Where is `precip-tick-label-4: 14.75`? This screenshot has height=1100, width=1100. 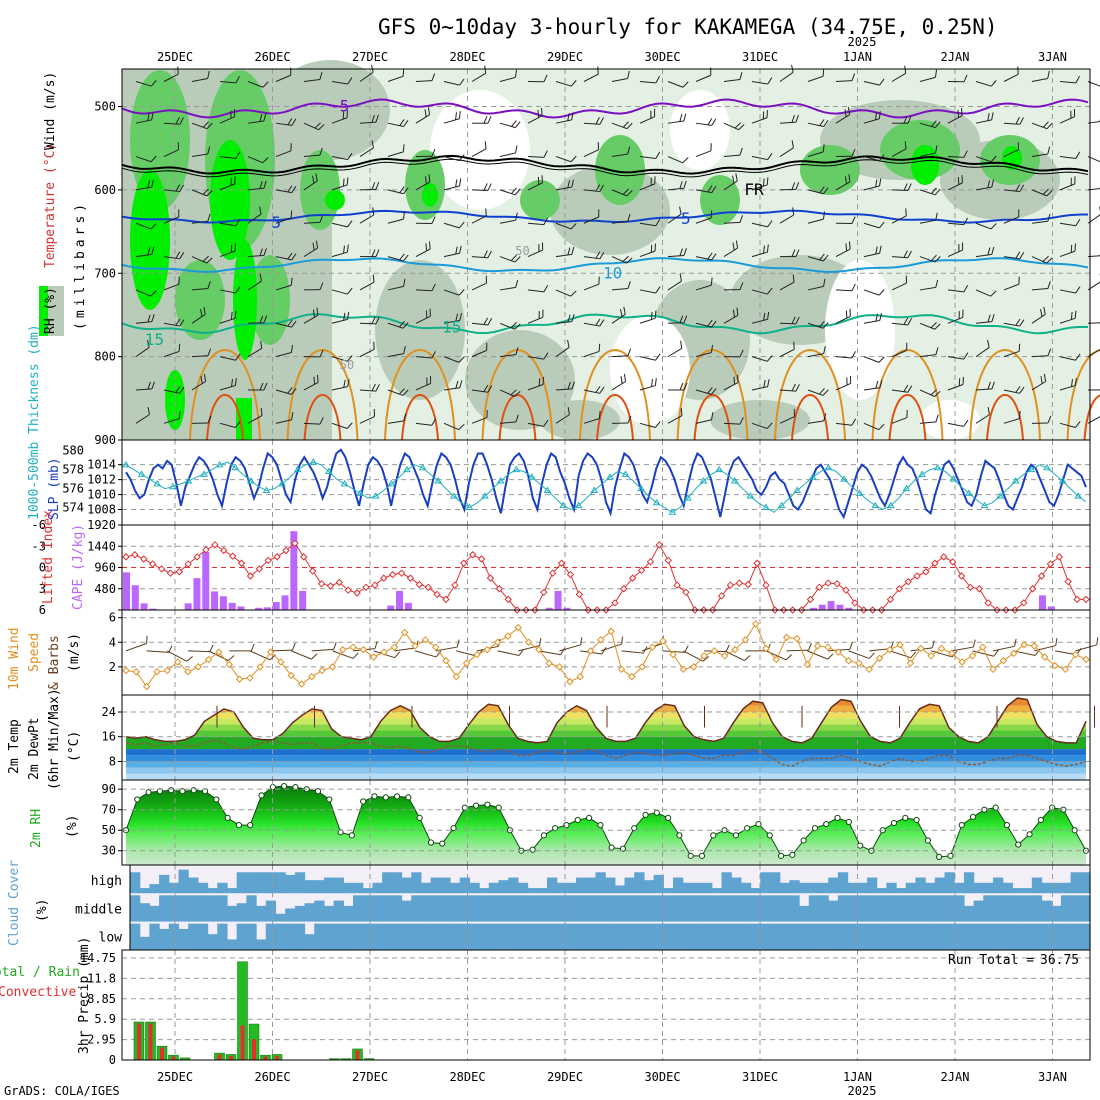 precip-tick-label-4: 14.75 is located at coordinates (98, 958).